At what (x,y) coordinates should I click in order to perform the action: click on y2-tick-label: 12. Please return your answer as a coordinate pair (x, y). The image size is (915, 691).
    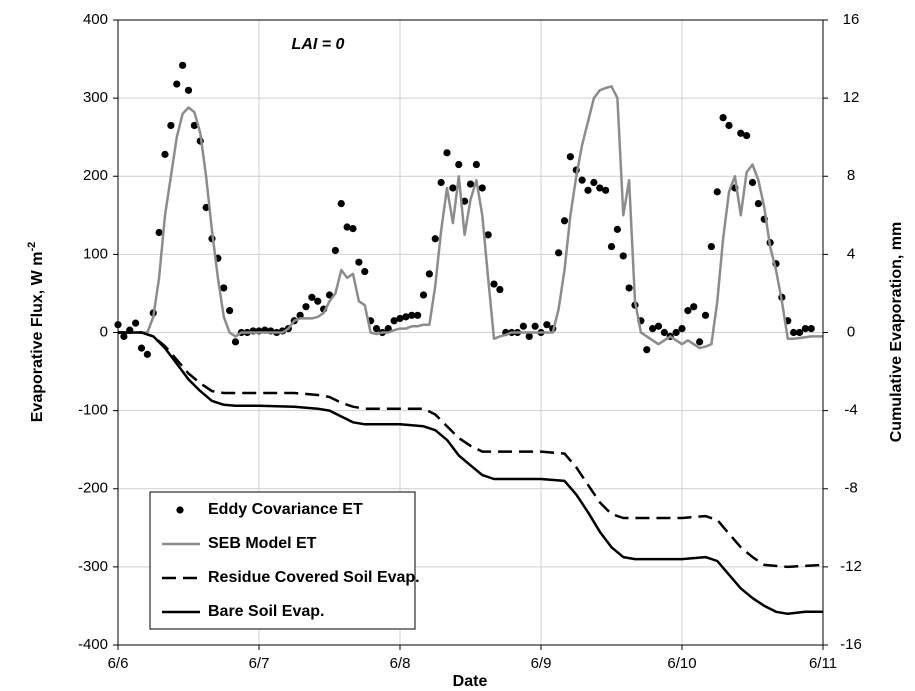
    Looking at the image, I should click on (851, 97).